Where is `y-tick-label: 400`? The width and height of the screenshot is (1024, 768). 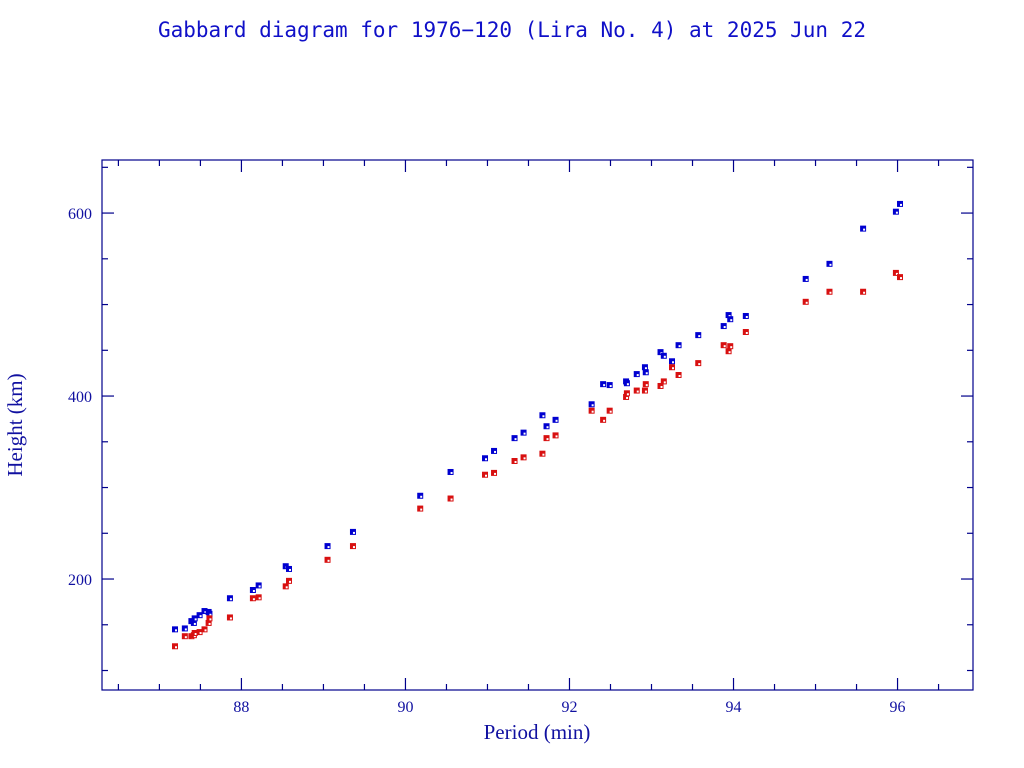
y-tick-label: 400 is located at coordinates (80, 397).